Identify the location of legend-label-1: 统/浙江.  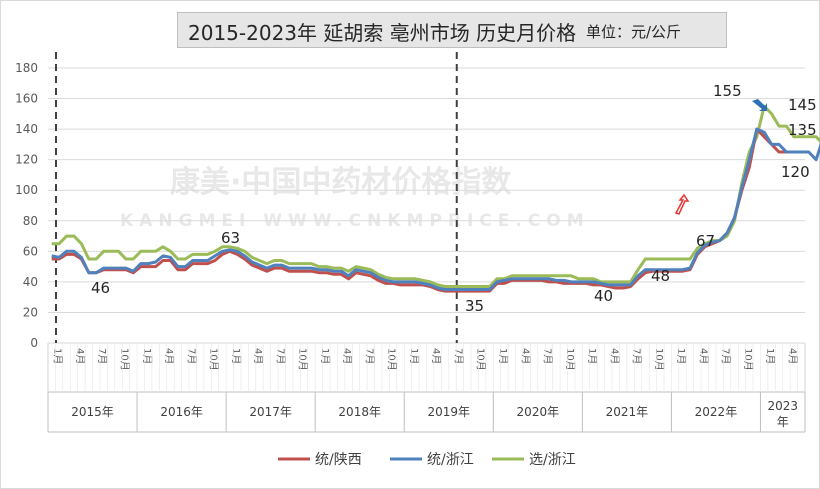
(450, 460).